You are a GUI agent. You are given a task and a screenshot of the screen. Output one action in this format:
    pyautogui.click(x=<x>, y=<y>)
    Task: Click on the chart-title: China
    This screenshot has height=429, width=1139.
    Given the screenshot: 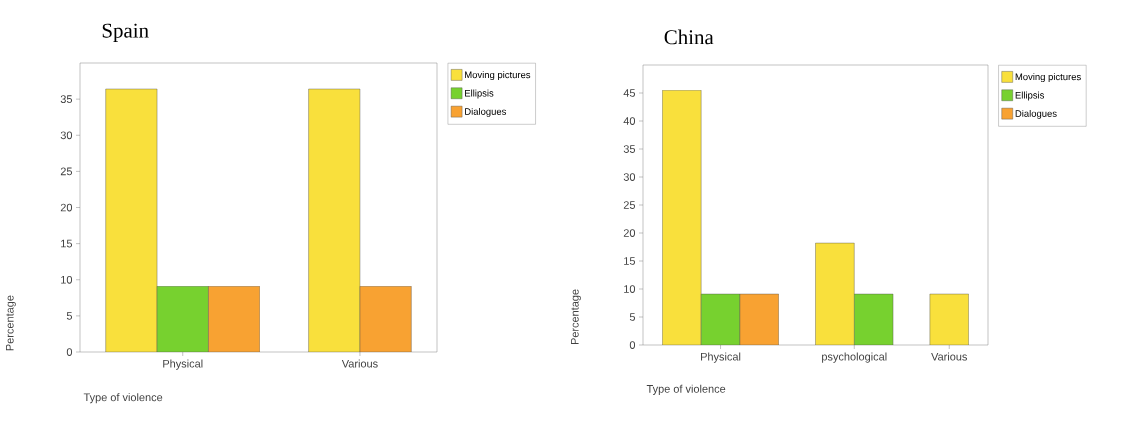 What is the action you would take?
    pyautogui.click(x=689, y=37)
    